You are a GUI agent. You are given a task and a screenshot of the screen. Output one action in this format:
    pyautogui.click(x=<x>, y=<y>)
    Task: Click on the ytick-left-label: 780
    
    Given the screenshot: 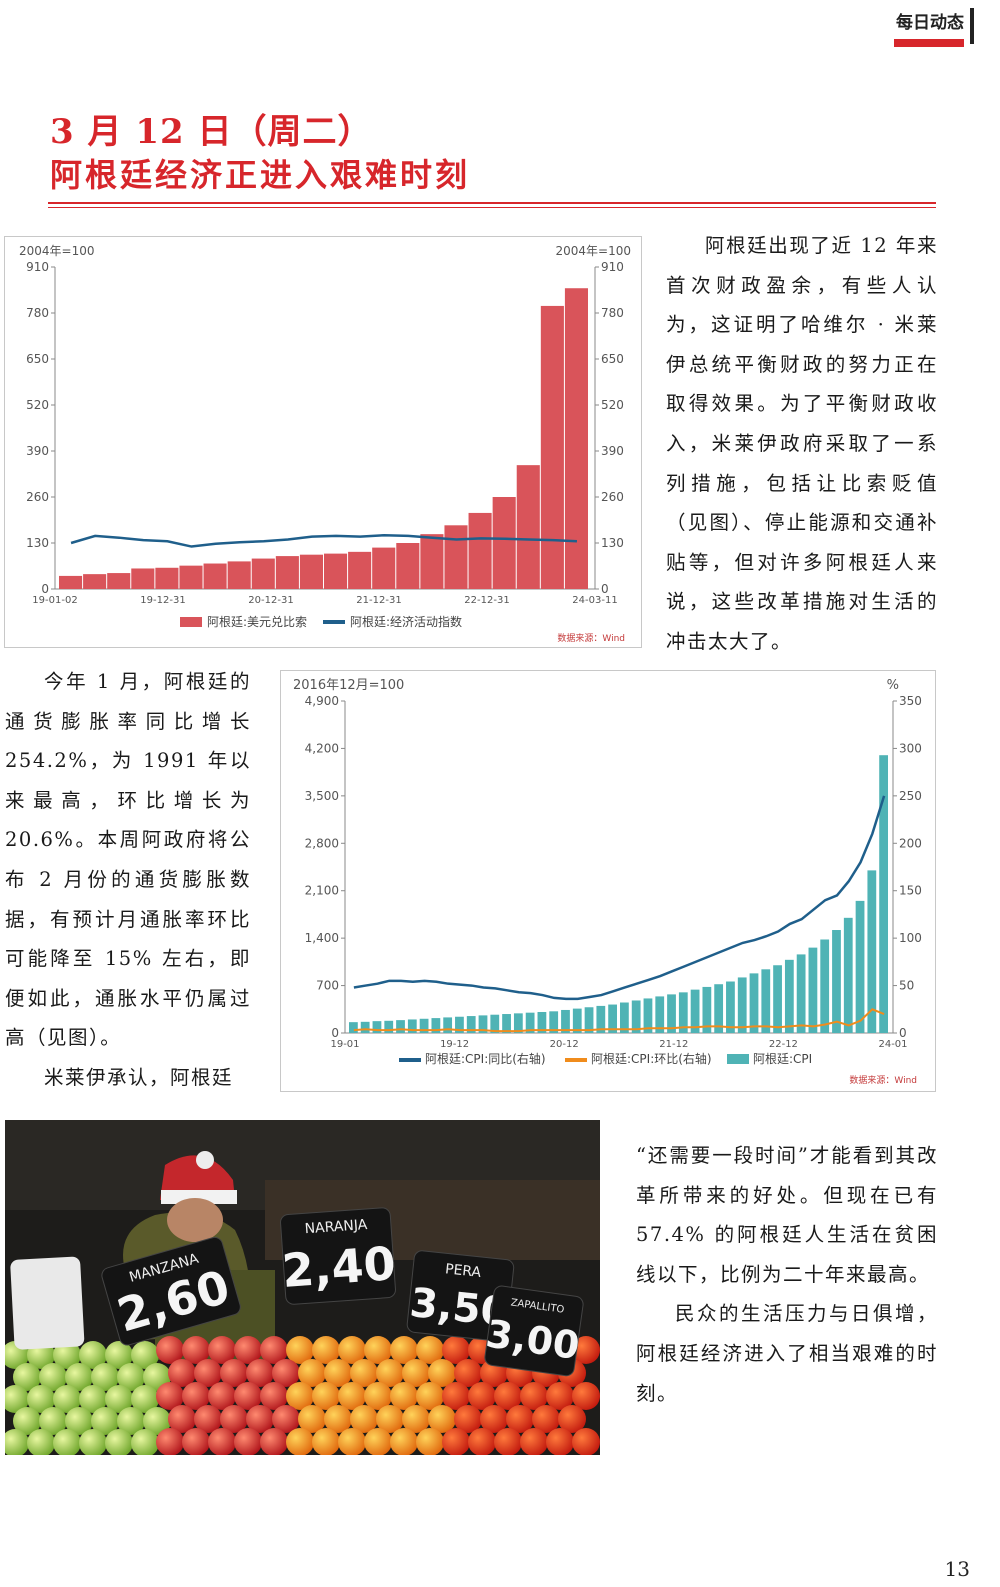 What is the action you would take?
    pyautogui.click(x=37, y=313)
    